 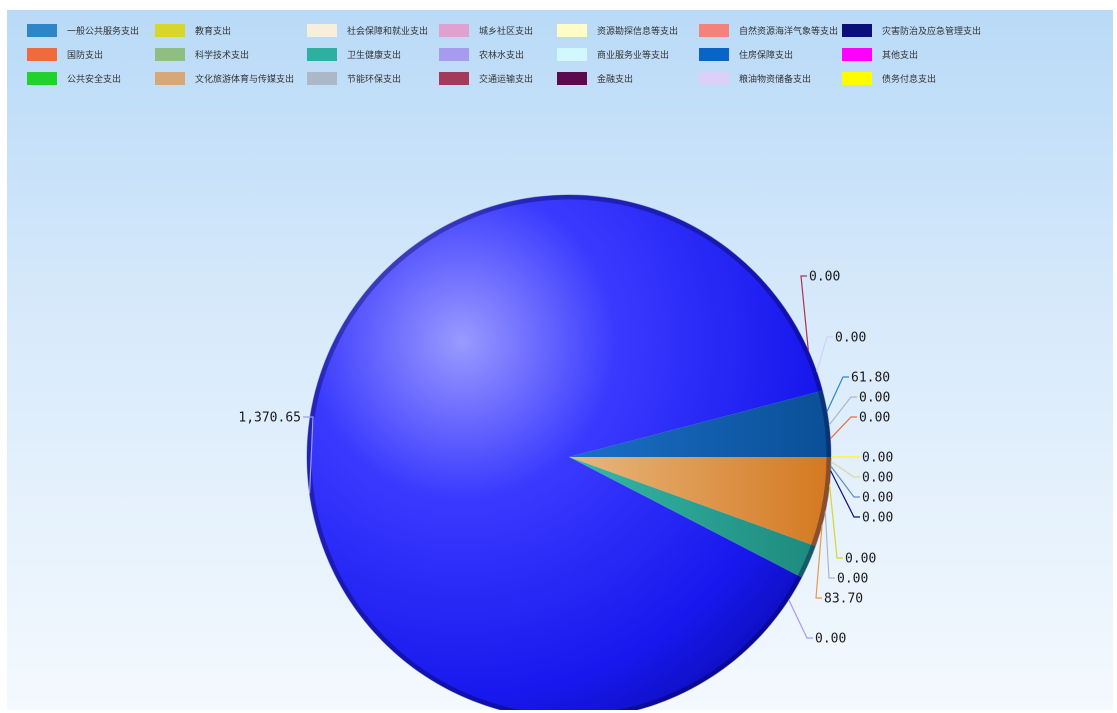 I want to click on legend-label: 其他支出, so click(x=900, y=55).